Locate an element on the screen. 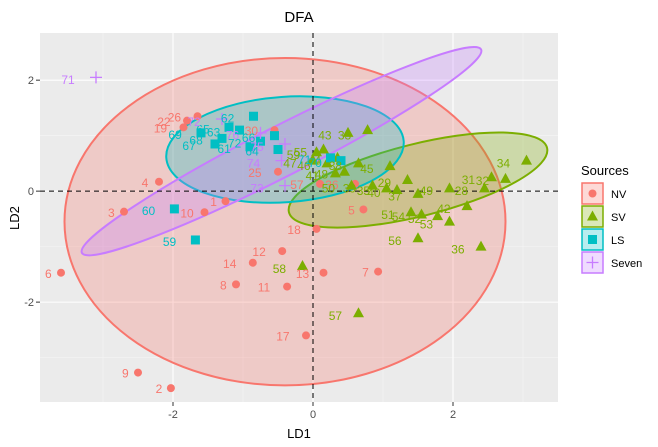 This screenshot has height=447, width=658. legend: Sources NV SV LS Seven is located at coordinates (611, 218).